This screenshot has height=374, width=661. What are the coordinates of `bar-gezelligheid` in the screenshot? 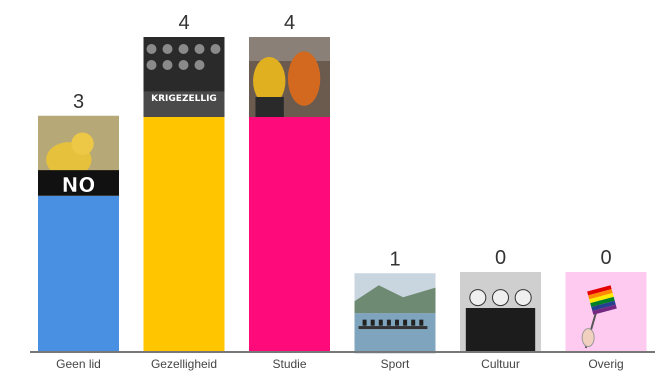 It's located at (184, 234).